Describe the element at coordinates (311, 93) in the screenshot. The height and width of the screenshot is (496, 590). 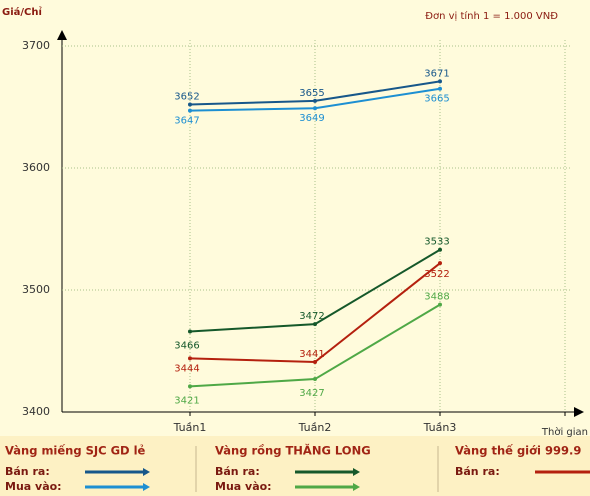
I see `data-label: 3655` at that location.